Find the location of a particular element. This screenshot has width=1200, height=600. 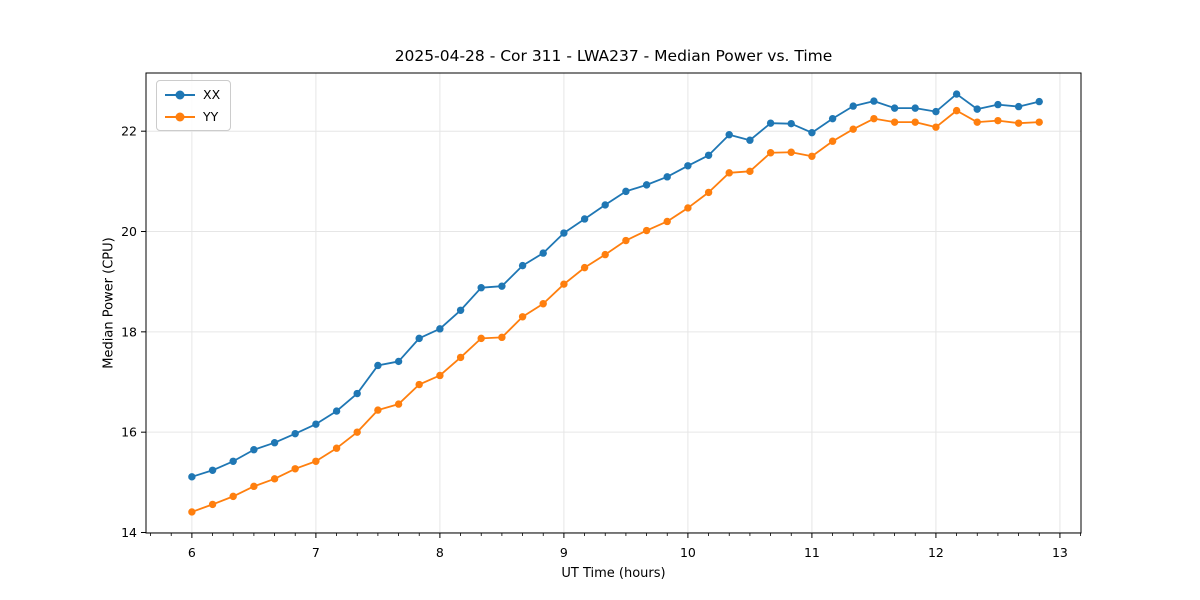

x-tick-label-8: 8 is located at coordinates (440, 552).